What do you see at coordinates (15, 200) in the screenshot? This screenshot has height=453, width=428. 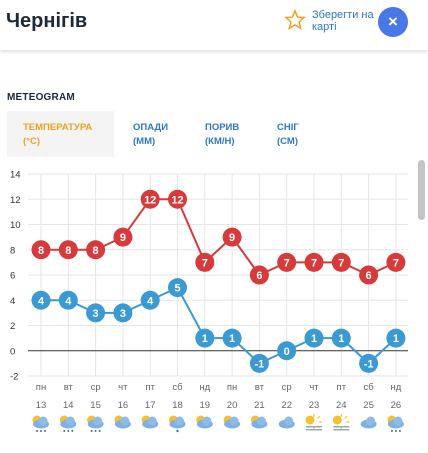 I see `y-tick-label: 12` at bounding box center [15, 200].